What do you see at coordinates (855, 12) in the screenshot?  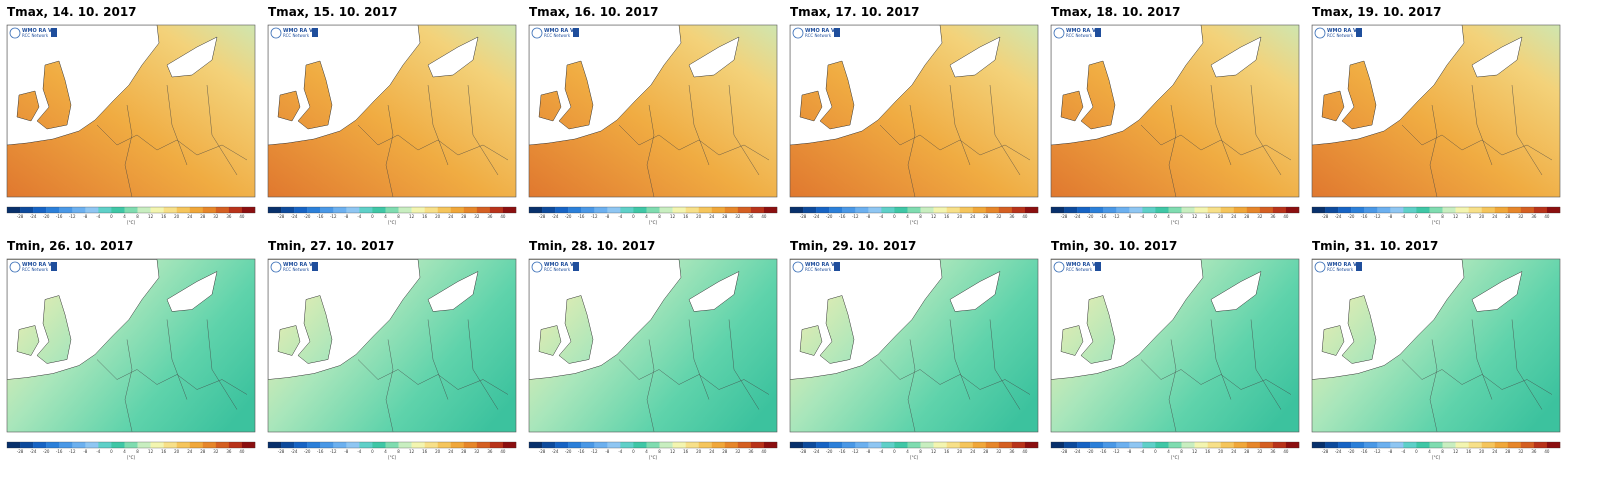 I see `panel-title: Tmax, 17. 10. 2017` at bounding box center [855, 12].